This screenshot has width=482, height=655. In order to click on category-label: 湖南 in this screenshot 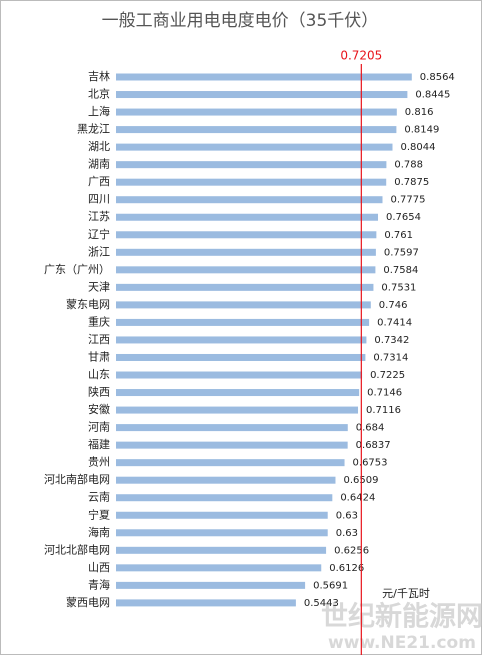, I will do `click(99, 164)`.